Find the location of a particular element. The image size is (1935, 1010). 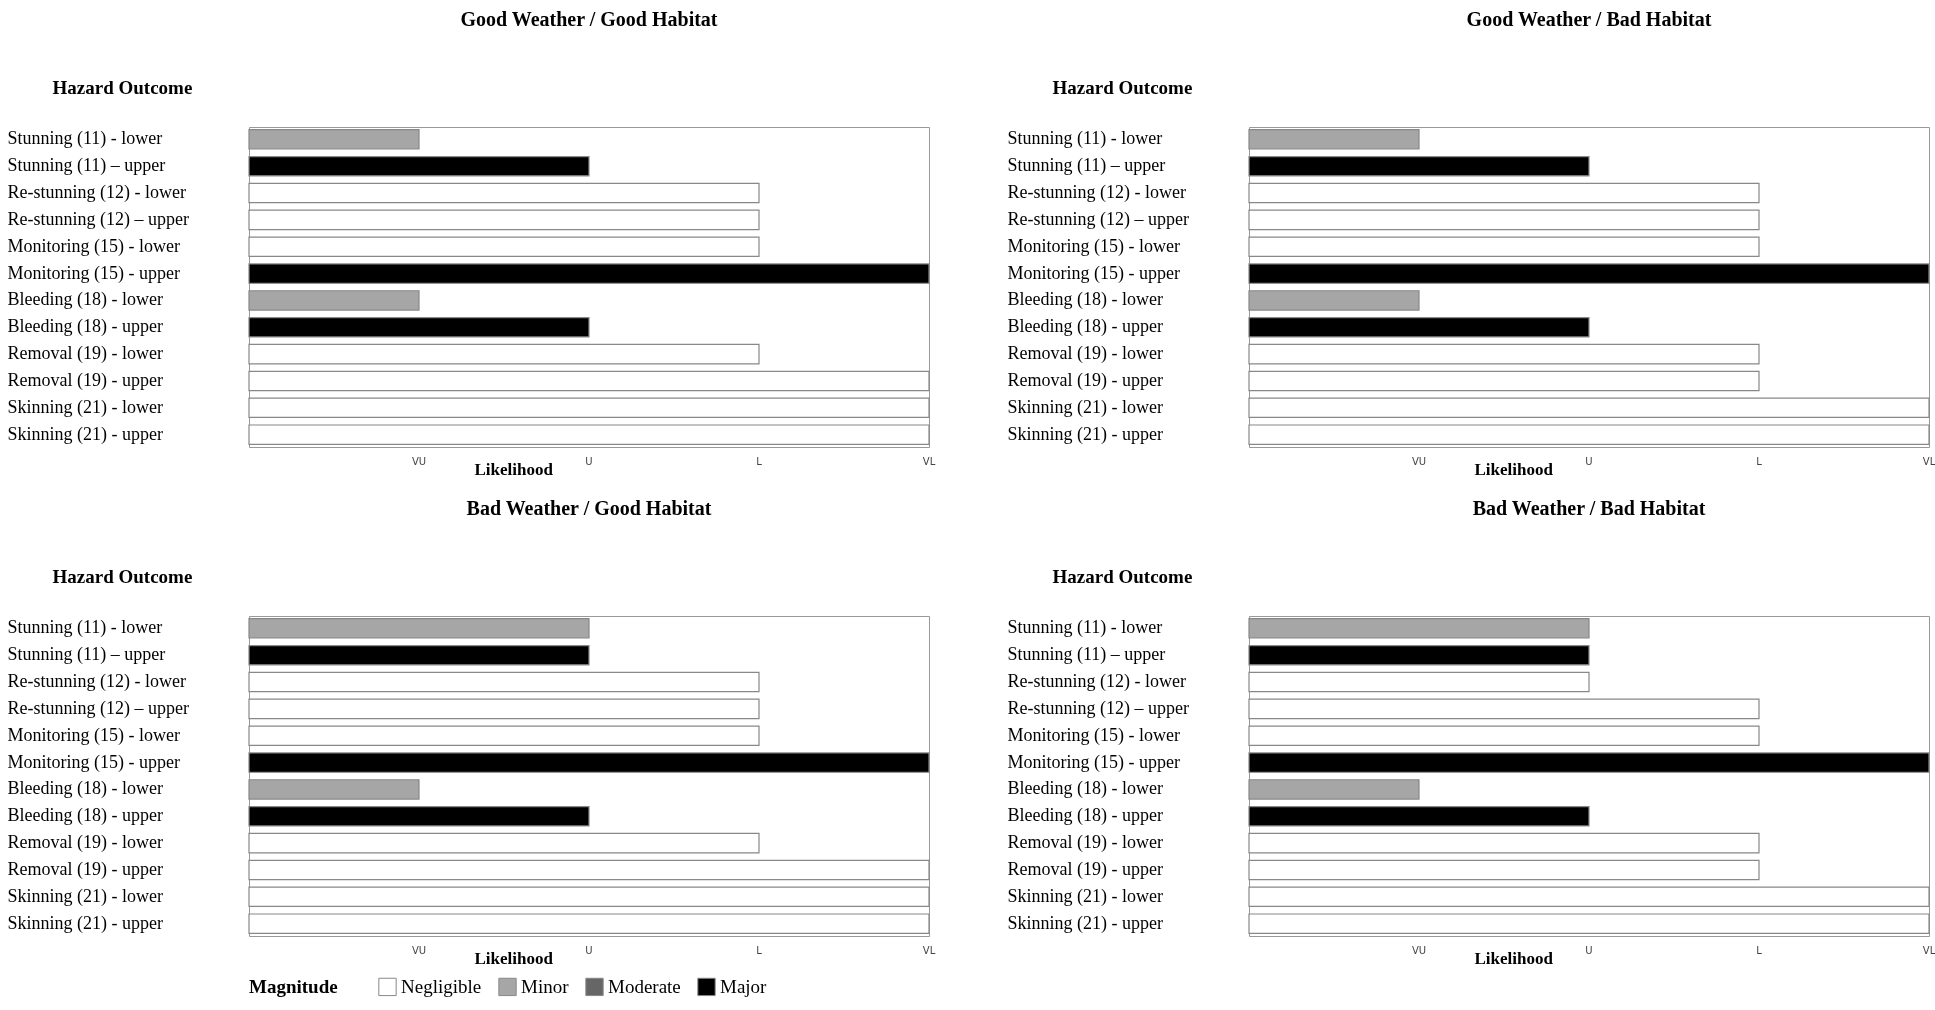

chart-title: Bad Weather / Good Habitat is located at coordinates (589, 508).